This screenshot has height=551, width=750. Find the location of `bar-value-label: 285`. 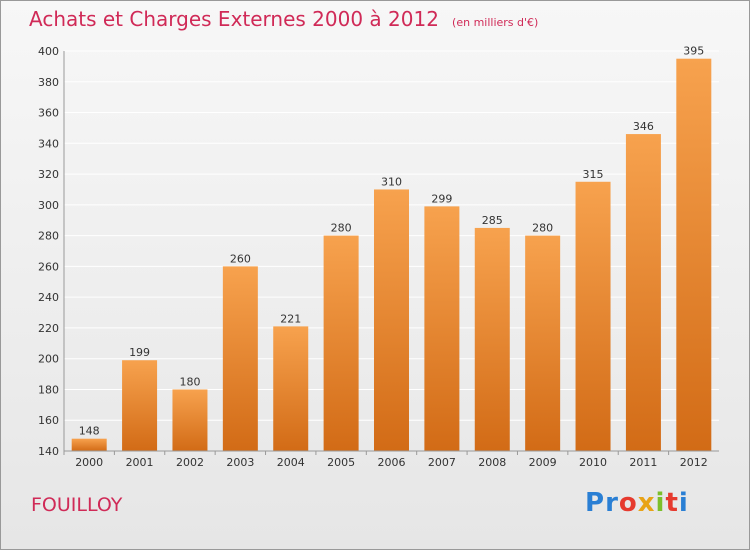

bar-value-label: 285 is located at coordinates (492, 220).